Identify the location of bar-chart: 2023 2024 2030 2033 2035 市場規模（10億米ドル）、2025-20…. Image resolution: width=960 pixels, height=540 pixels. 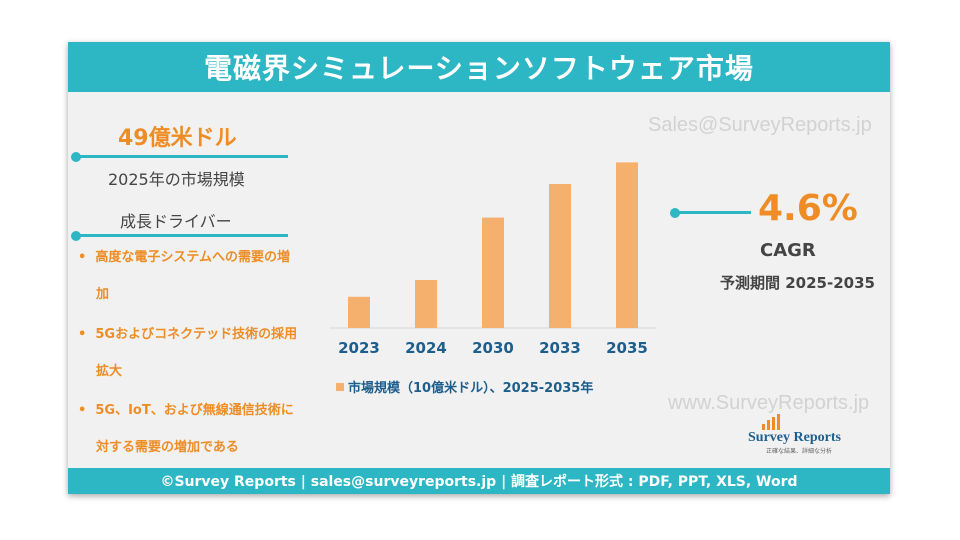
(493, 279).